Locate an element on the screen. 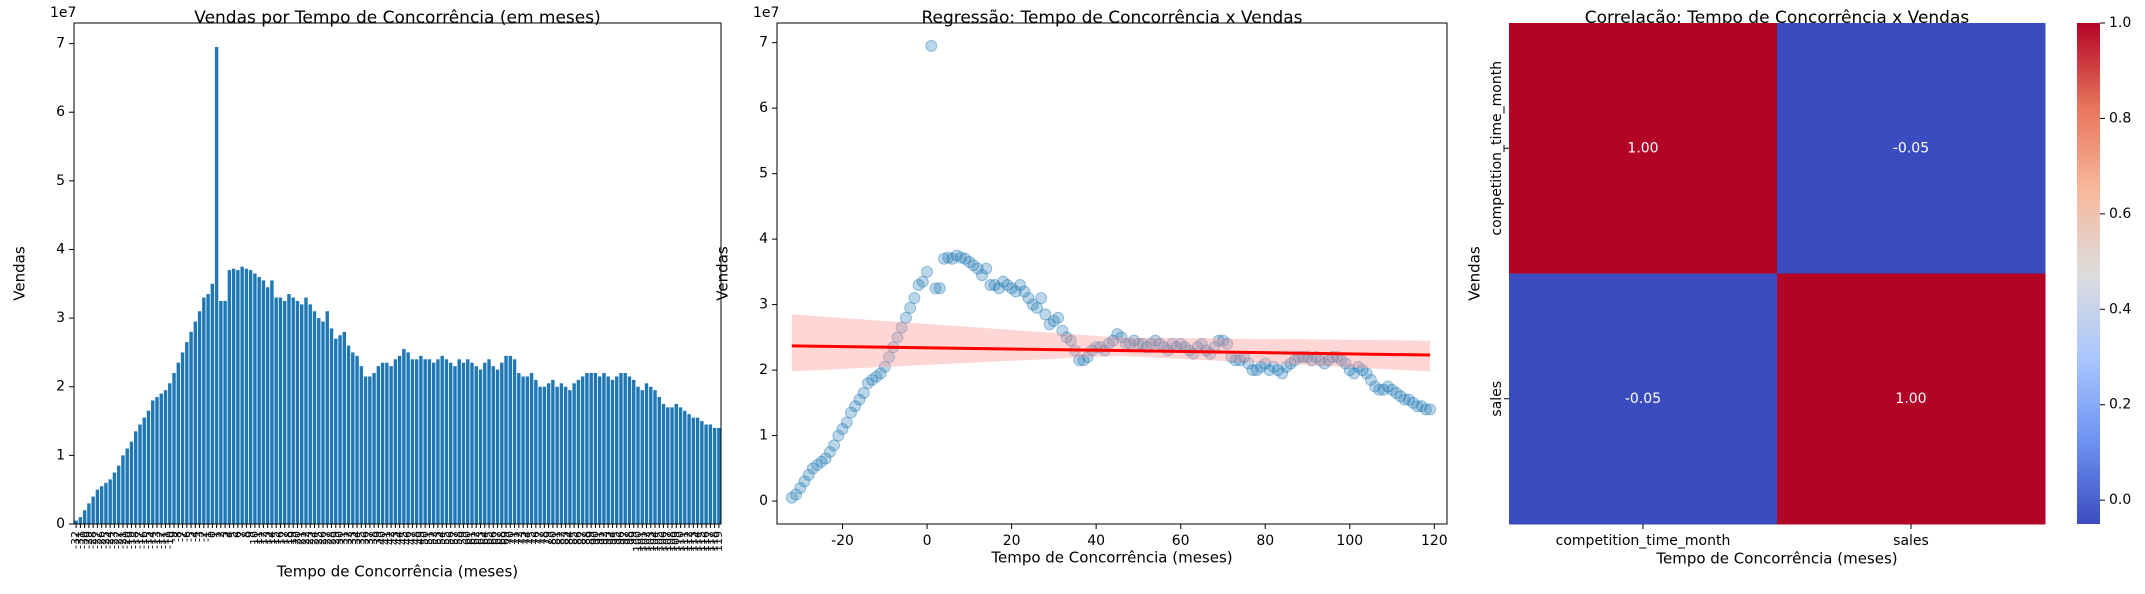 The width and height of the screenshot is (2145, 594). x-tick-label: 33 is located at coordinates (352, 538).